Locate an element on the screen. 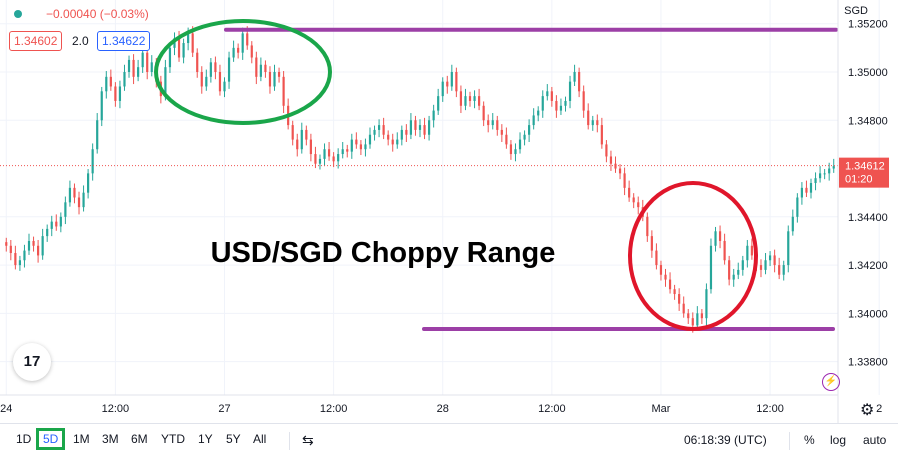 The height and width of the screenshot is (458, 898). range-5y-button: 5Y is located at coordinates (233, 439).